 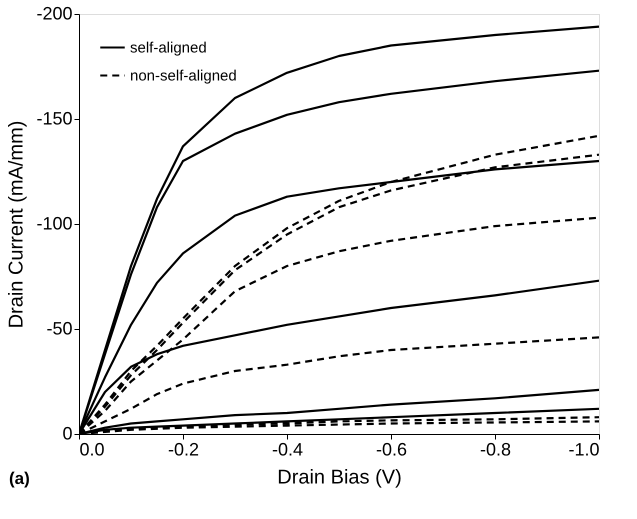 I want to click on x-tick-label: -0.4, so click(x=288, y=450).